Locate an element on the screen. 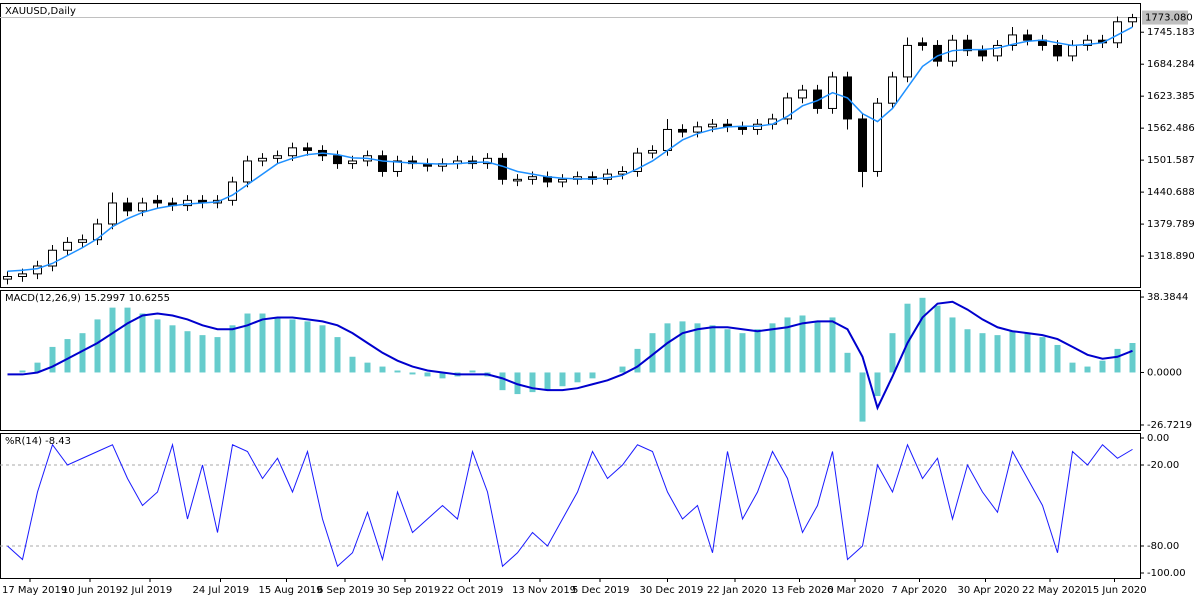 The width and height of the screenshot is (1200, 600). x-tick-label: 15 Aug 2019 is located at coordinates (291, 590).